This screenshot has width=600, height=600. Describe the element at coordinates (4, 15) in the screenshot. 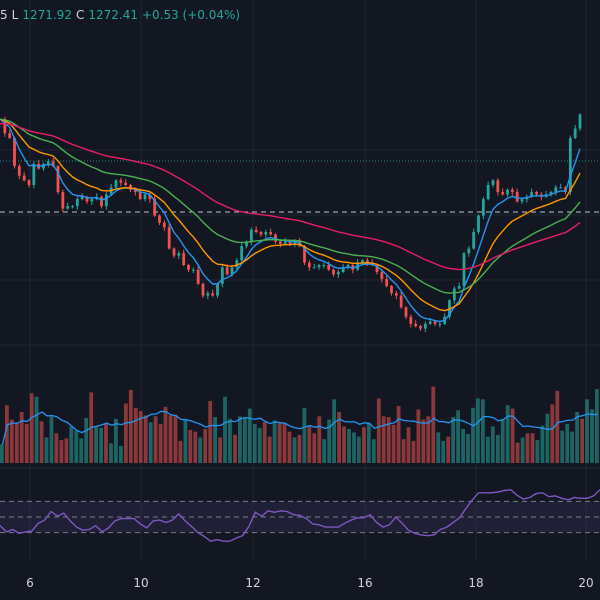

I see `cut-value: 5` at that location.